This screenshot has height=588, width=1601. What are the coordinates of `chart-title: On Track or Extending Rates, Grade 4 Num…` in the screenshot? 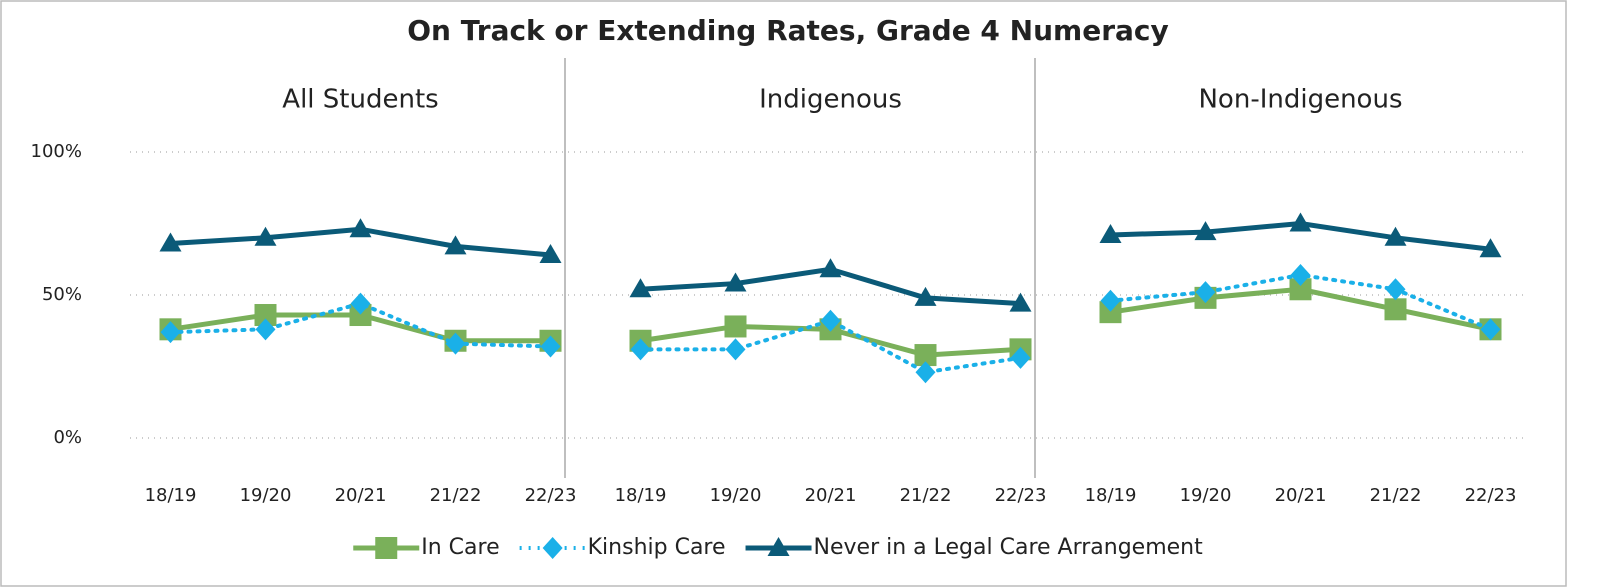 It's located at (788, 30).